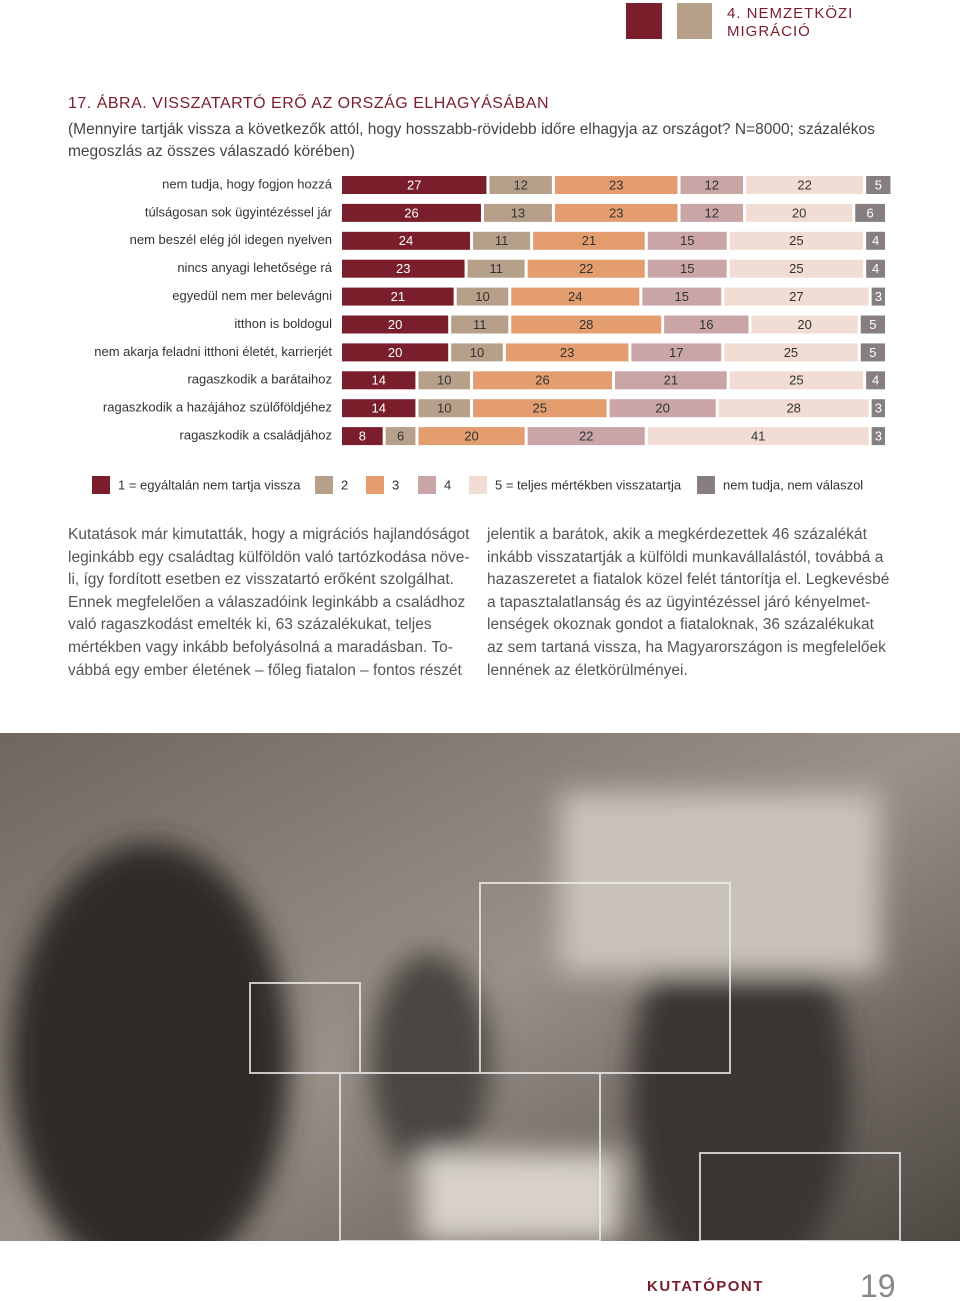 The height and width of the screenshot is (1301, 960). I want to click on value-label: 26, so click(542, 380).